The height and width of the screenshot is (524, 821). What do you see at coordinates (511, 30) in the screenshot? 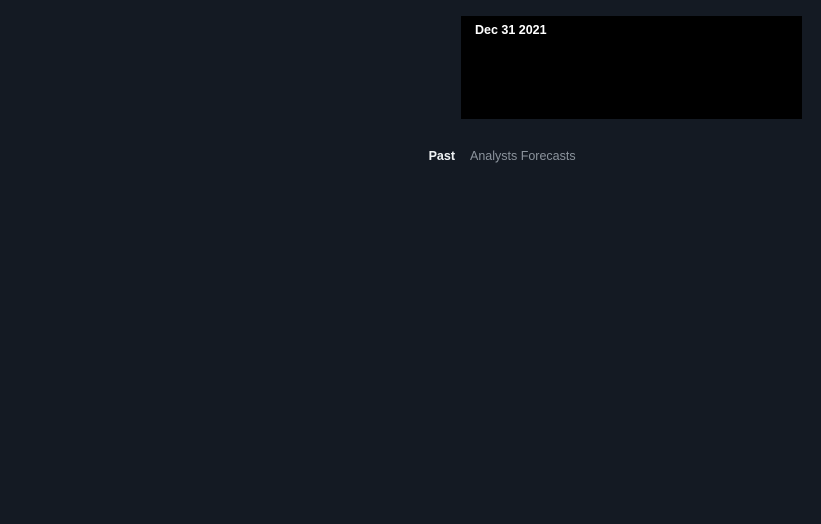
I see `tooltip-date: Dec 31 2021` at bounding box center [511, 30].